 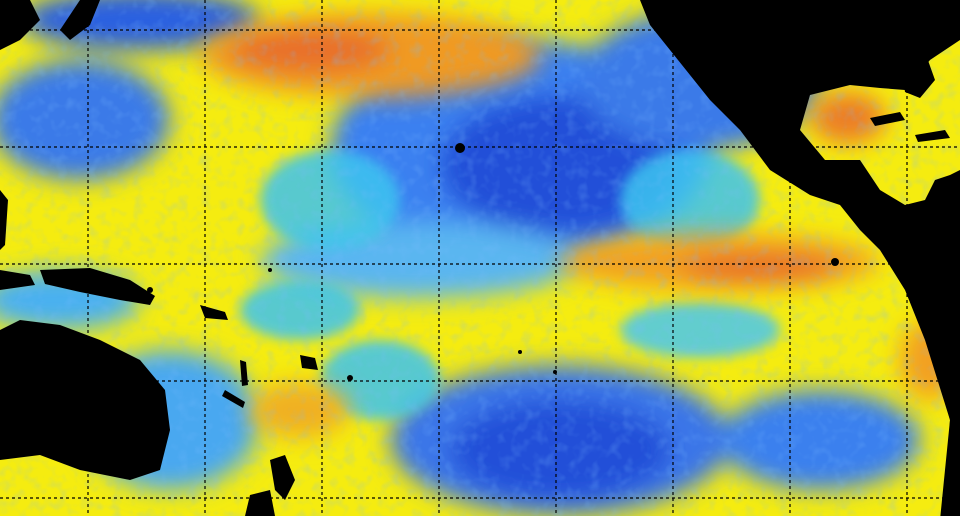 I want to click on land-asia-northwest, so click(x=20, y=25).